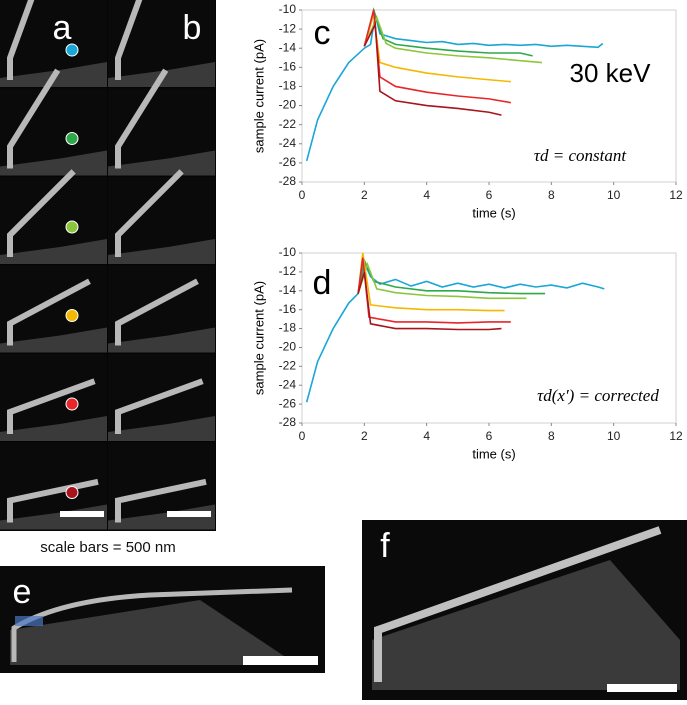 The height and width of the screenshot is (705, 687). What do you see at coordinates (62, 28) in the screenshot?
I see `panel-label: a` at bounding box center [62, 28].